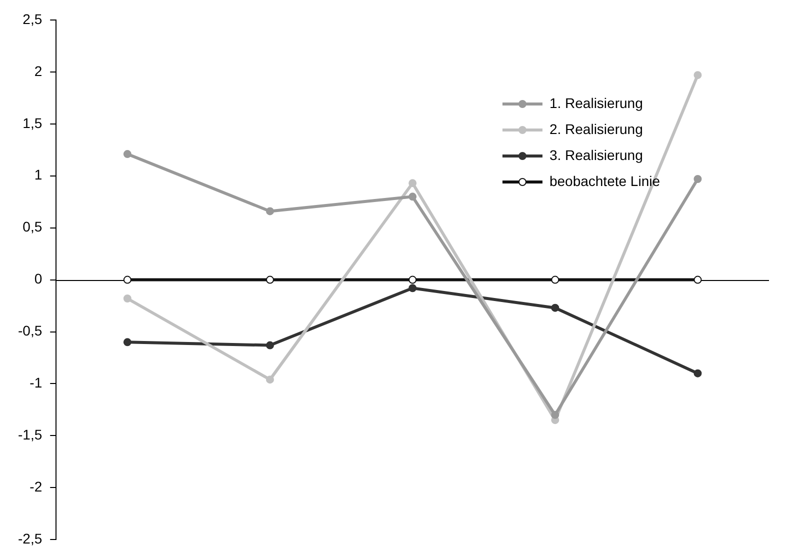 Image resolution: width=789 pixels, height=556 pixels. I want to click on legend-label: 3. Realisierung, so click(596, 154).